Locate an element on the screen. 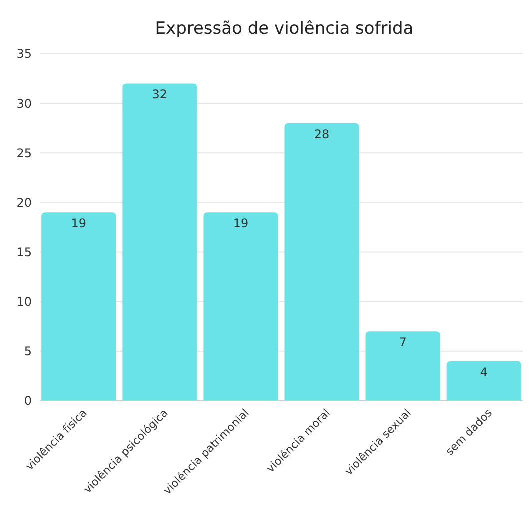 This screenshot has height=506, width=529. y-tick-label: 25 is located at coordinates (24, 153).